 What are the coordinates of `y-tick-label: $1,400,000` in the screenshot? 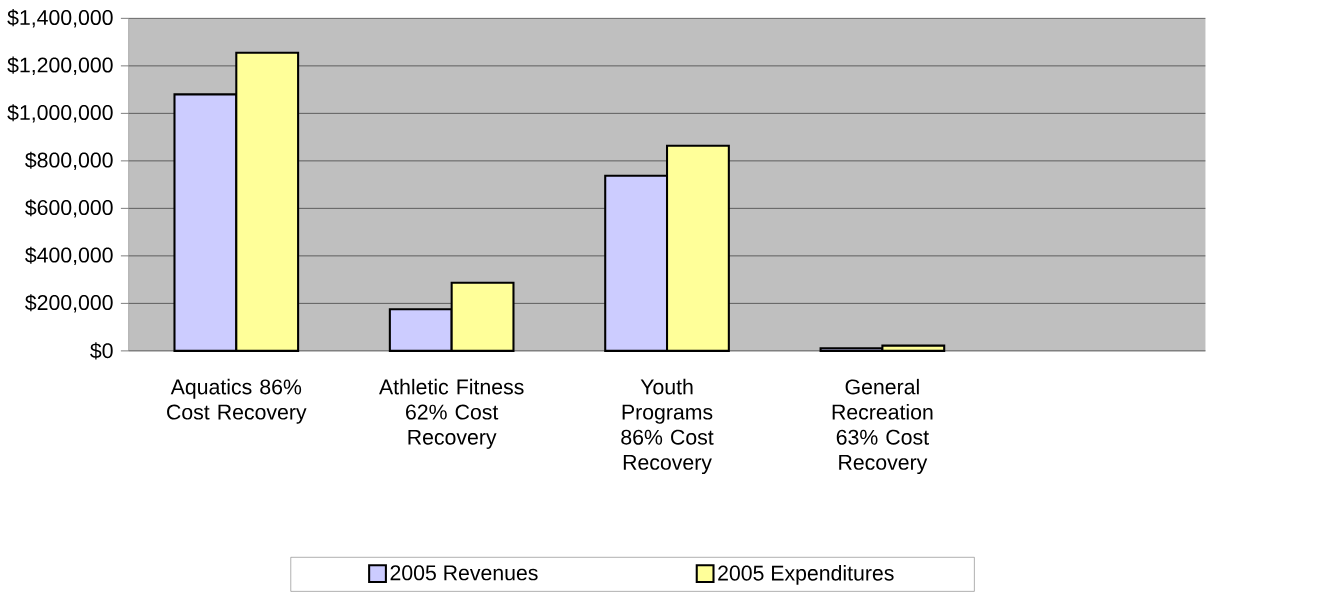 It's located at (60, 18).